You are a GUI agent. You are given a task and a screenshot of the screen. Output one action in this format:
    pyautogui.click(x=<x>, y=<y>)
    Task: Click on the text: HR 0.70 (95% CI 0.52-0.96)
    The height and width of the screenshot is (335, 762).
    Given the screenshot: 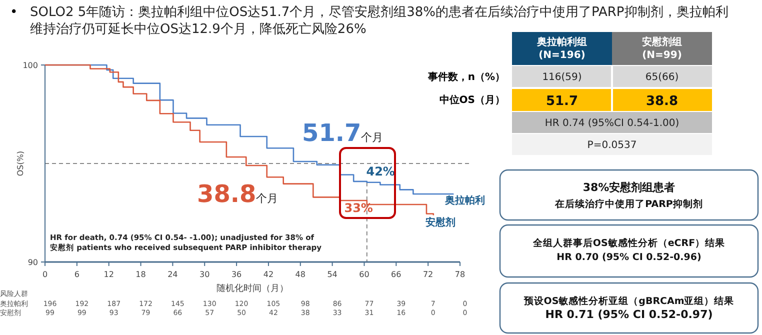 What is the action you would take?
    pyautogui.click(x=629, y=257)
    